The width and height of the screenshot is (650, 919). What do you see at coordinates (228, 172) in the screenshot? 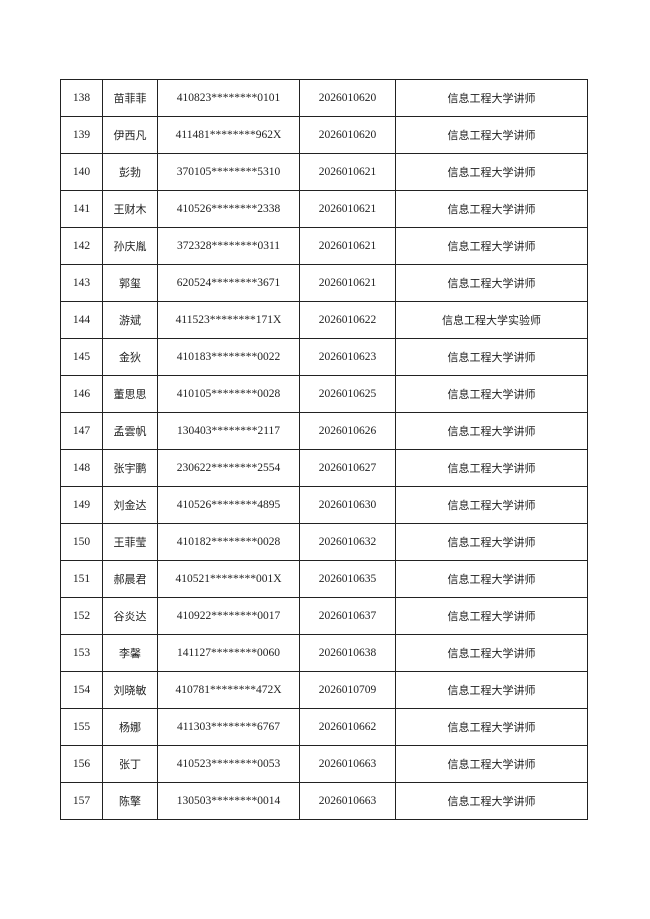
I see `id-number-cell: 370105********5310` at bounding box center [228, 172].